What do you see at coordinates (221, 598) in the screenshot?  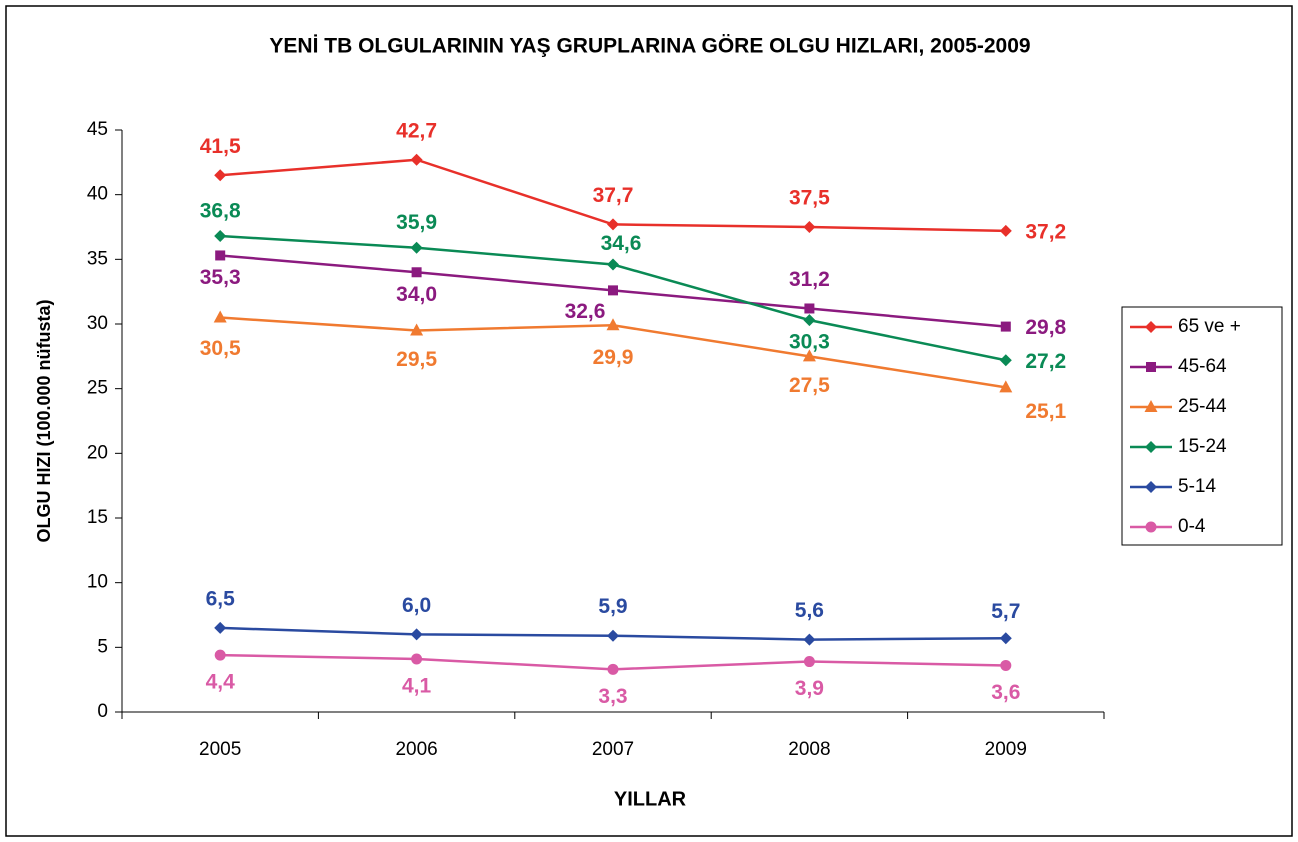 I see `value-label: 6,5` at bounding box center [221, 598].